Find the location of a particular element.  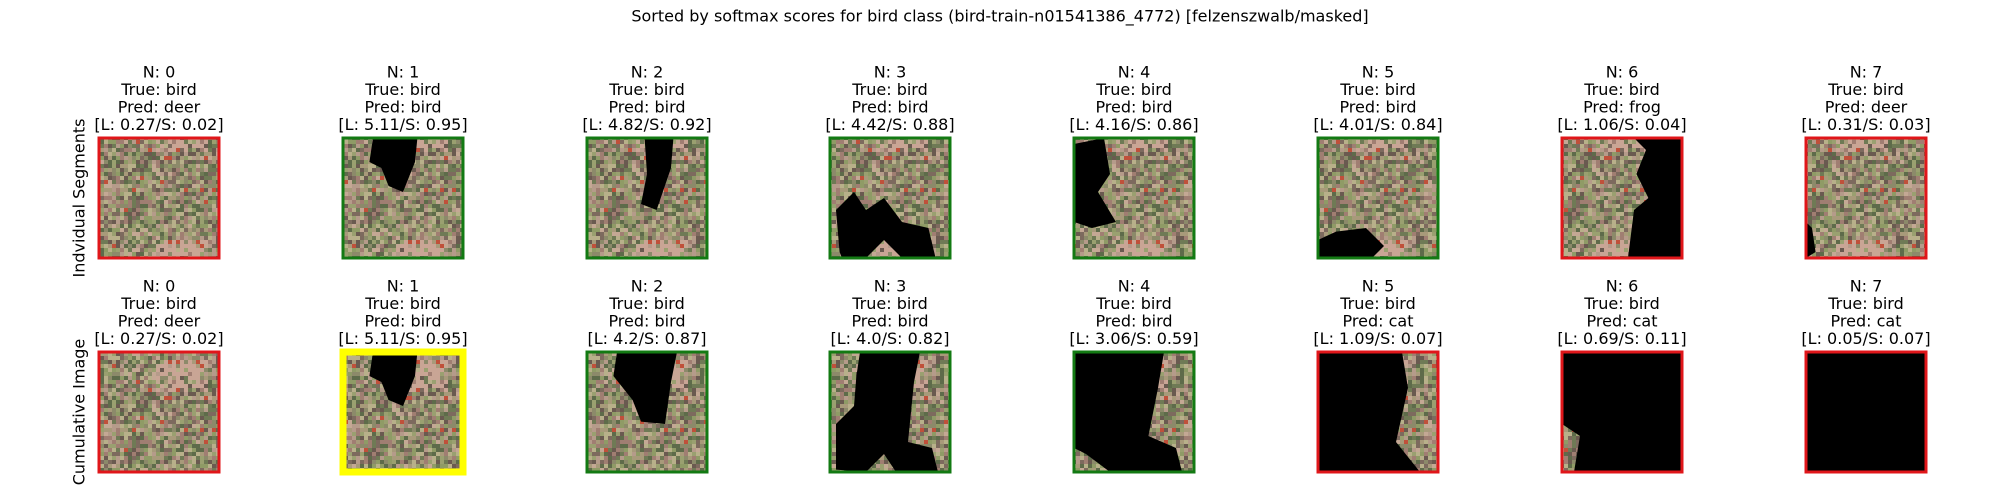

panel-caption: [L: 0.31/S: 0.03] is located at coordinates (1865, 124).